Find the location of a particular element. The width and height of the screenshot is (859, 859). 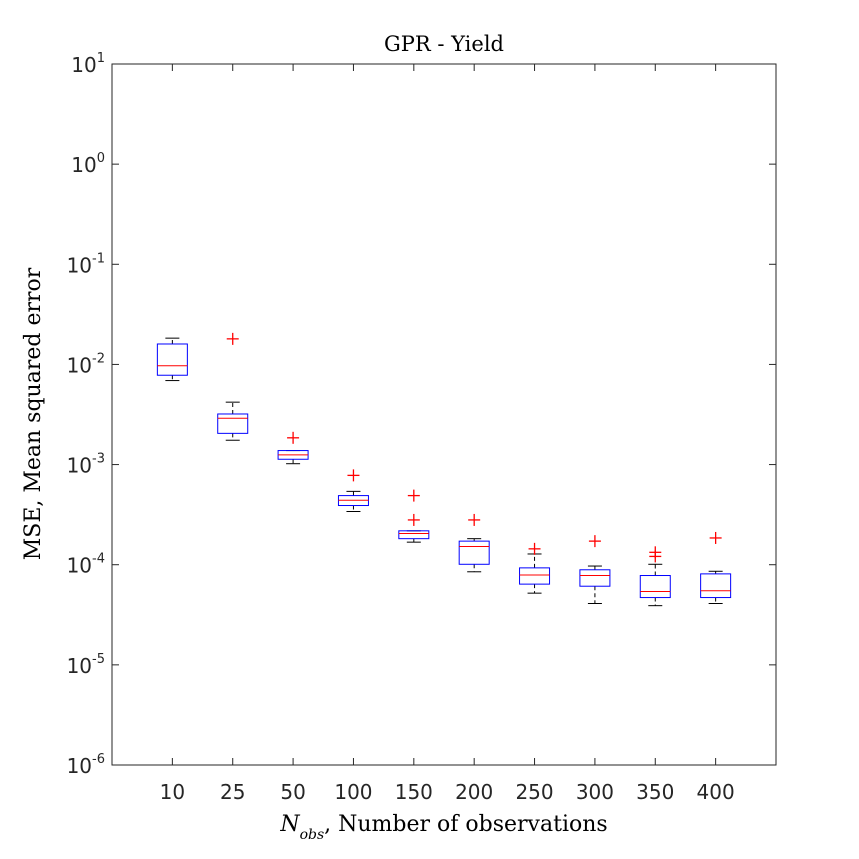

y-tick-label: 10⁻⁴ is located at coordinates (86, 565).